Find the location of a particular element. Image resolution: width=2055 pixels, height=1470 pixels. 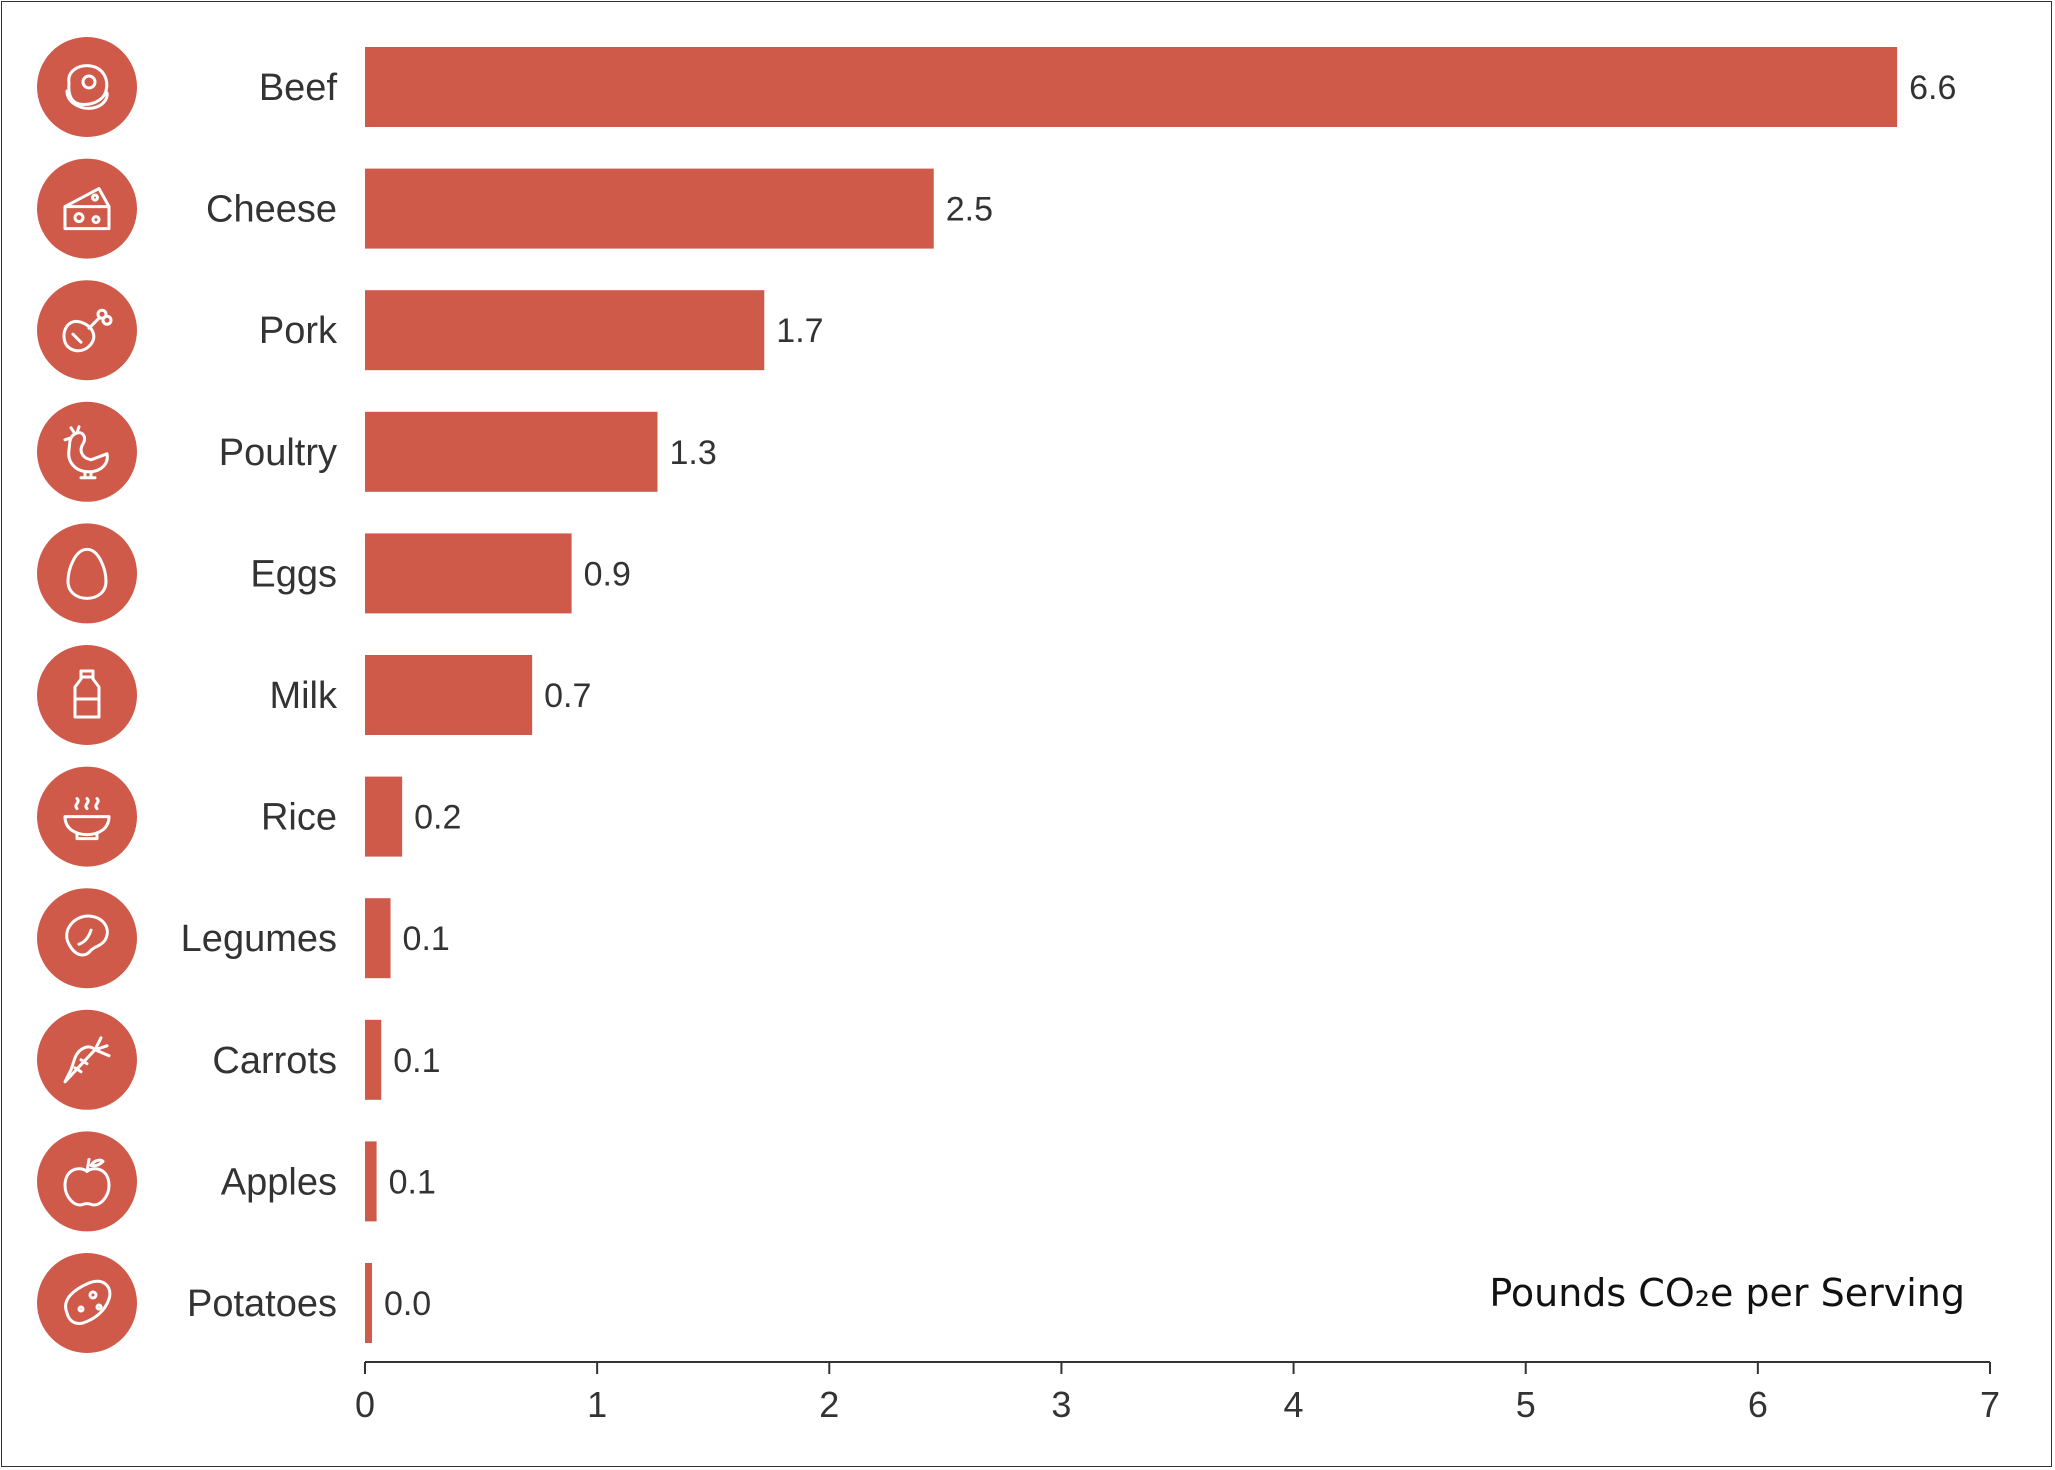

value-label-beef: 6.6 is located at coordinates (1932, 88).